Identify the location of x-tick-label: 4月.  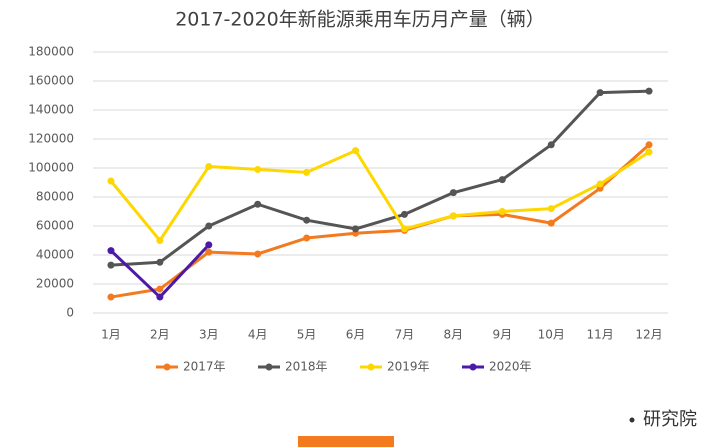
(258, 335).